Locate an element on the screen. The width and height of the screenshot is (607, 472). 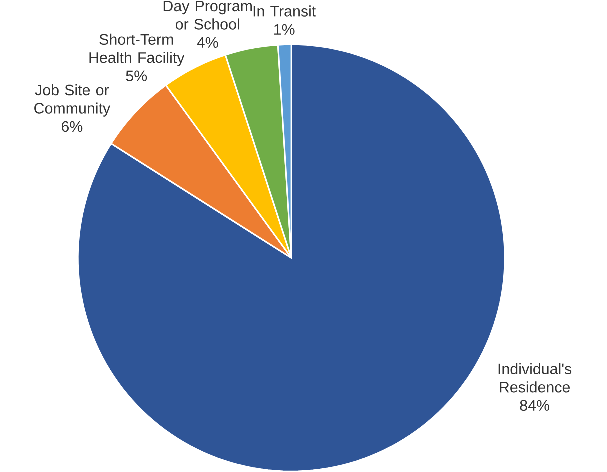
slice-label: Individual's Residence is located at coordinates (535, 378).